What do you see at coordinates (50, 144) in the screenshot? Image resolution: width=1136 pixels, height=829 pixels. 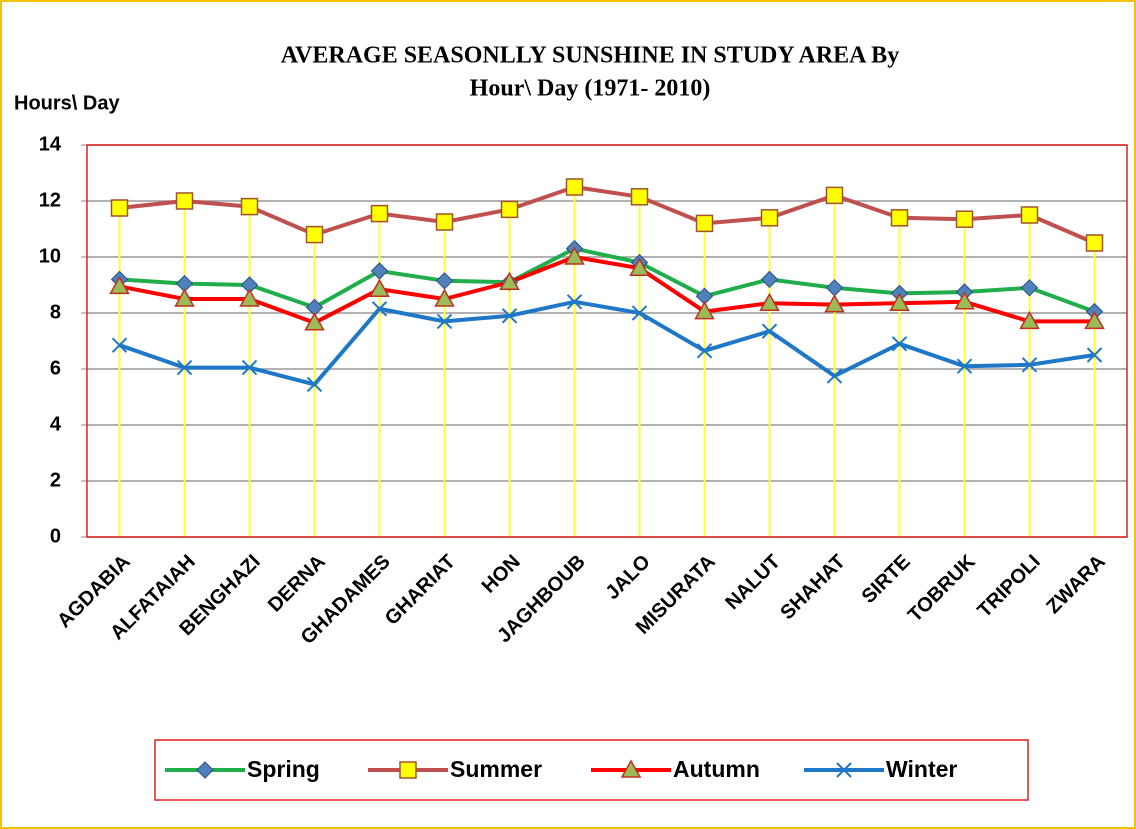 I see `y-tick-label: 14` at bounding box center [50, 144].